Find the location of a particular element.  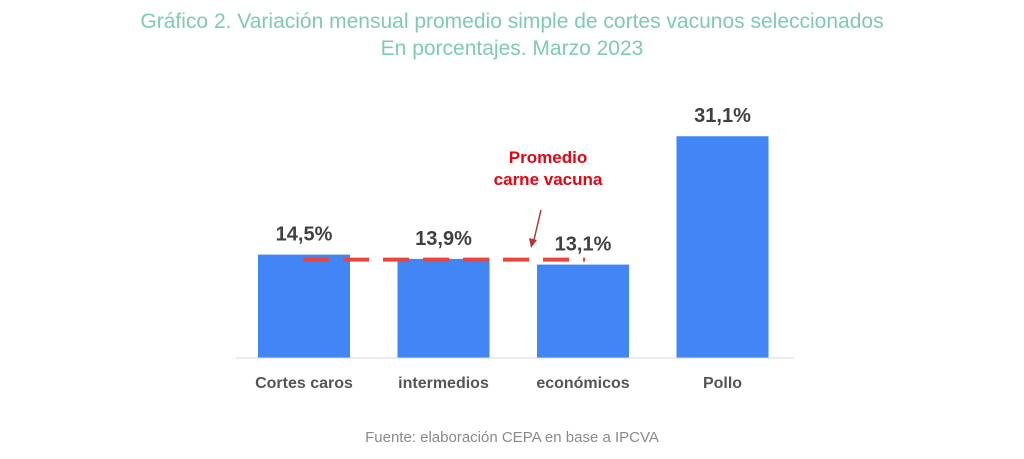

data-label-pollo: 31,1% is located at coordinates (722, 116).